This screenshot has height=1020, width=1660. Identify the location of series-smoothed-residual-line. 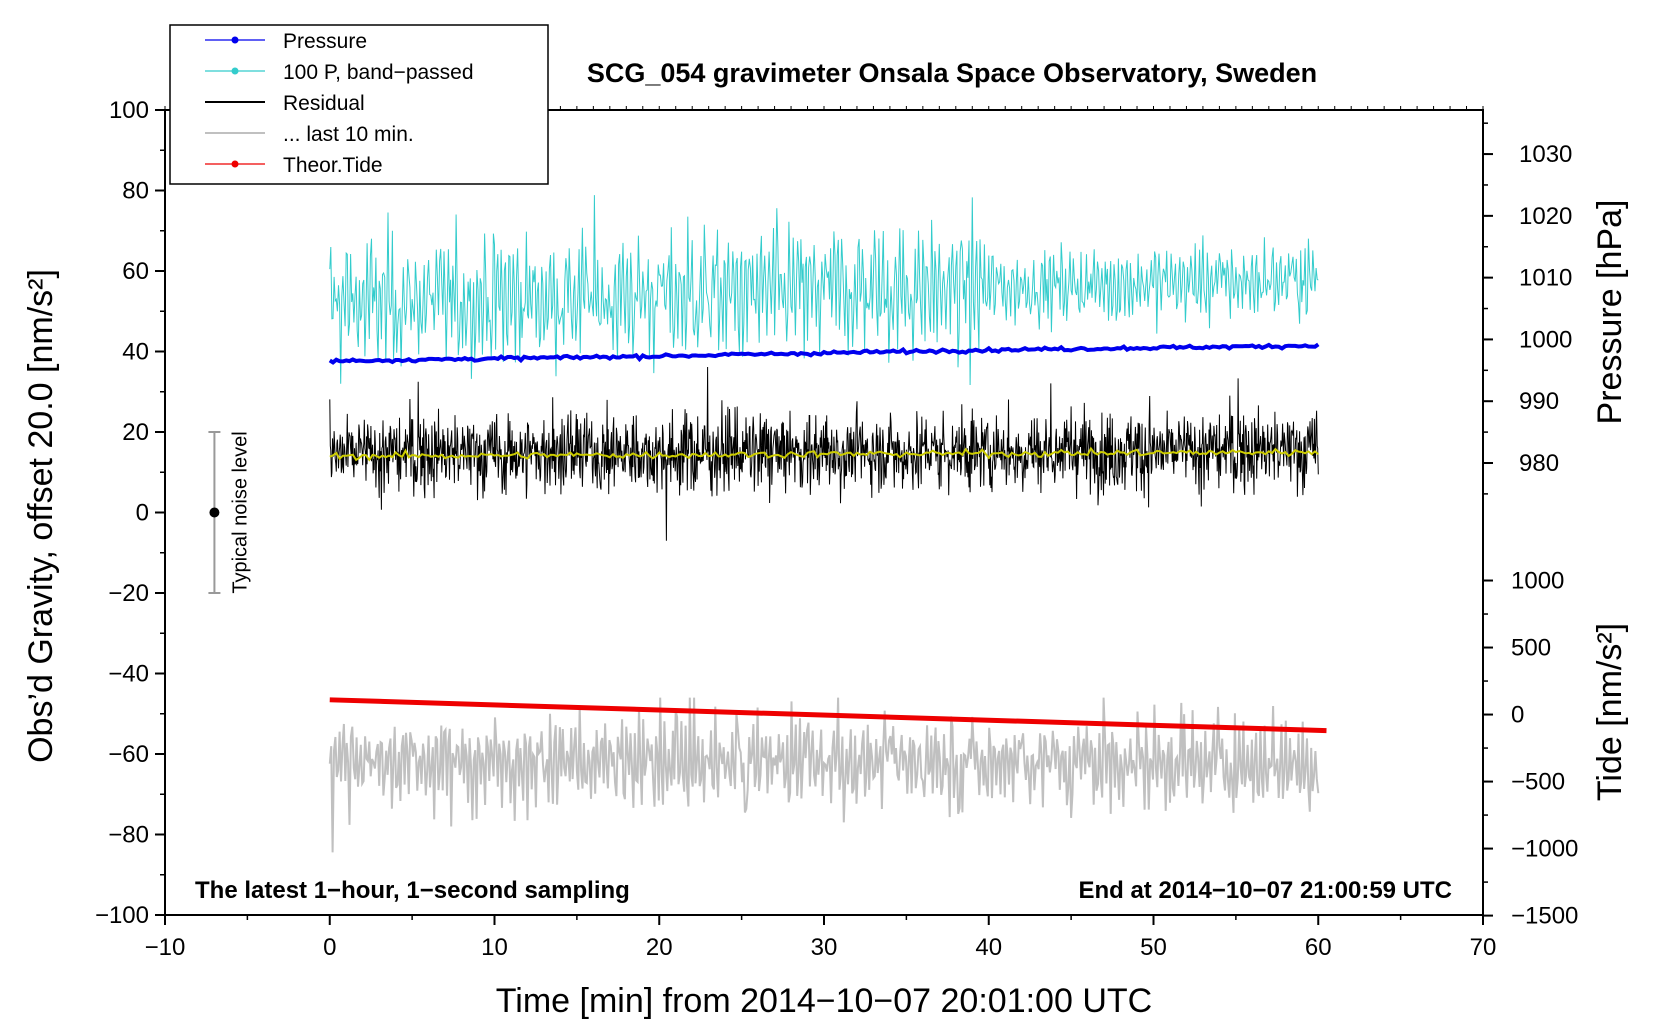
(824, 454).